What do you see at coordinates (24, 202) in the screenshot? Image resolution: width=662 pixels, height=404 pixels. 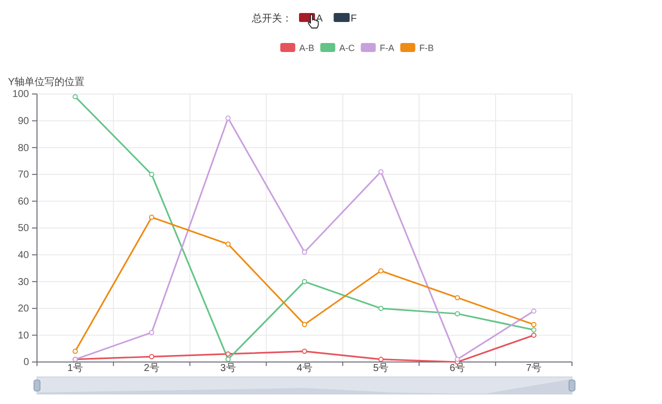 I see `y-tick-label: 60` at bounding box center [24, 202].